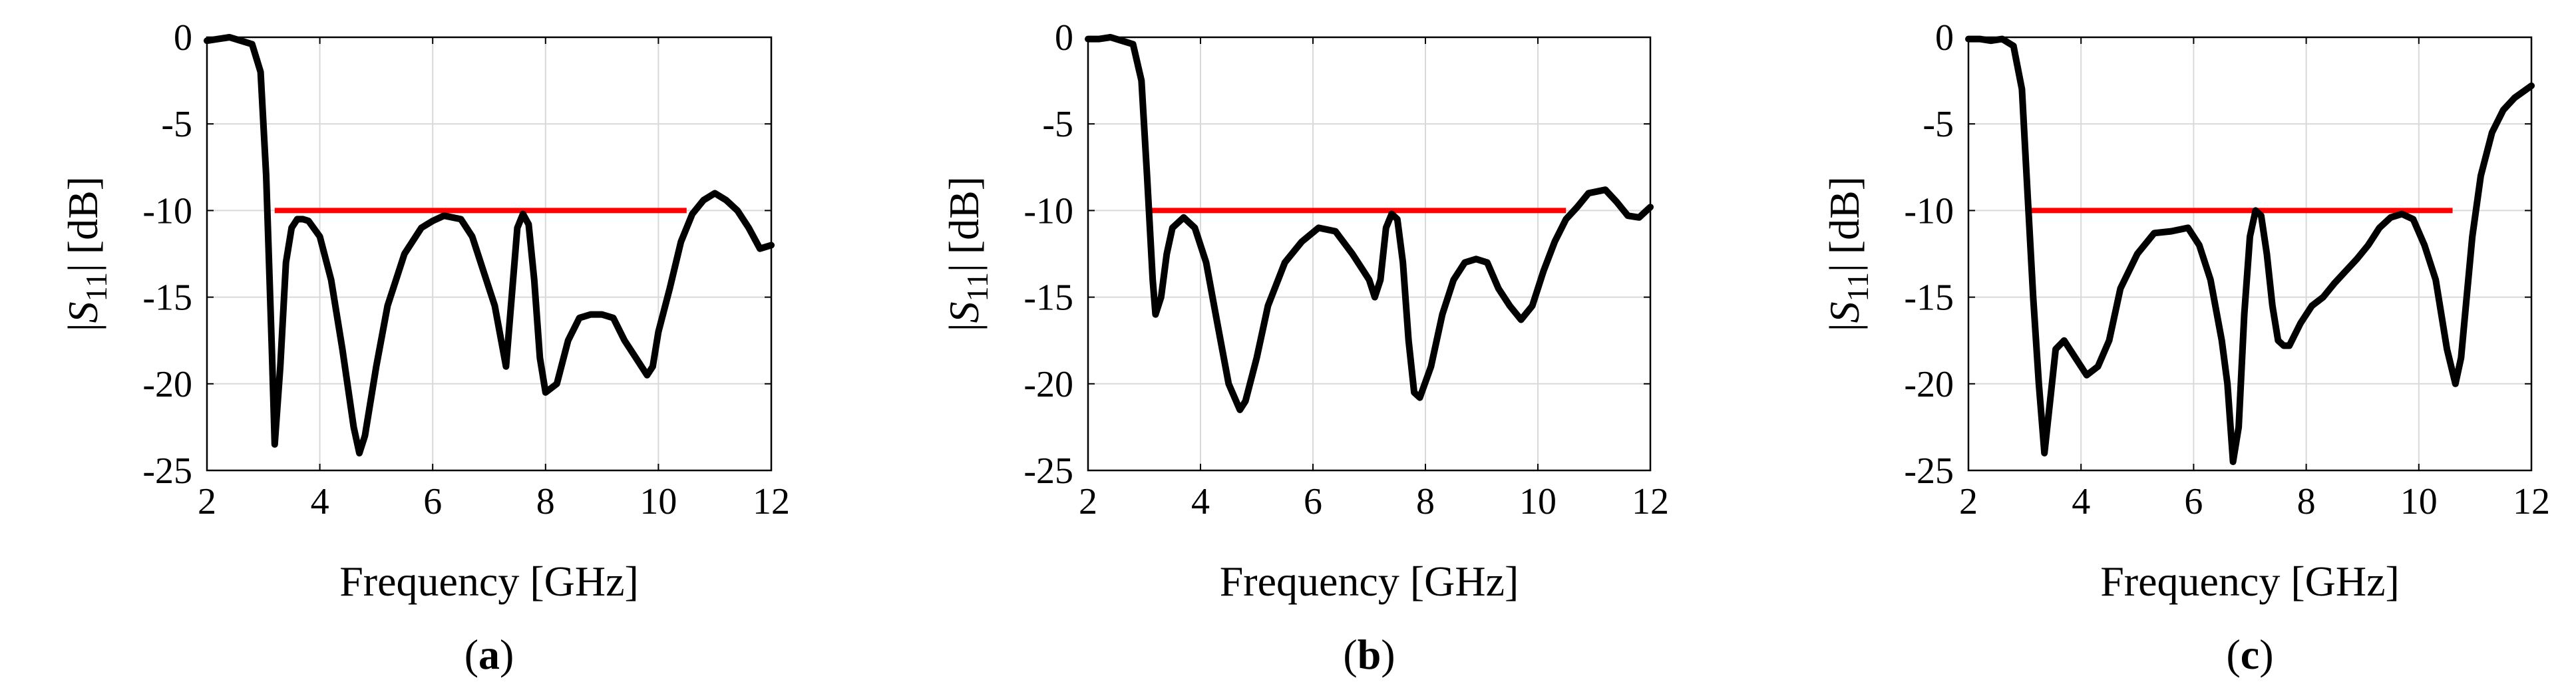 The width and height of the screenshot is (2576, 694). I want to click on panel-label: (c), so click(2249, 655).